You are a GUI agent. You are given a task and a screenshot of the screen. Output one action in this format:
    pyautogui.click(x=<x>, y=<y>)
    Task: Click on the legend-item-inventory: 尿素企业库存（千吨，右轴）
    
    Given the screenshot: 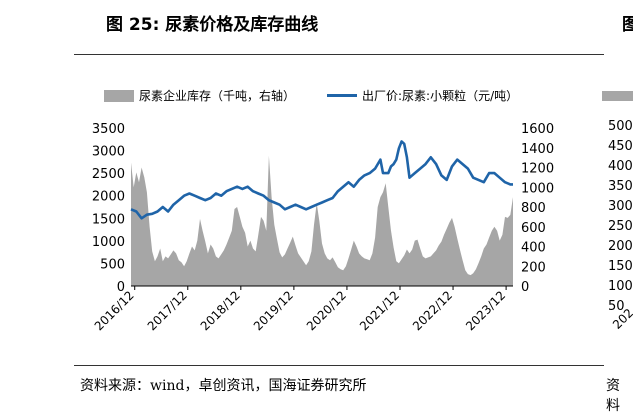 What is the action you would take?
    pyautogui.click(x=199, y=95)
    